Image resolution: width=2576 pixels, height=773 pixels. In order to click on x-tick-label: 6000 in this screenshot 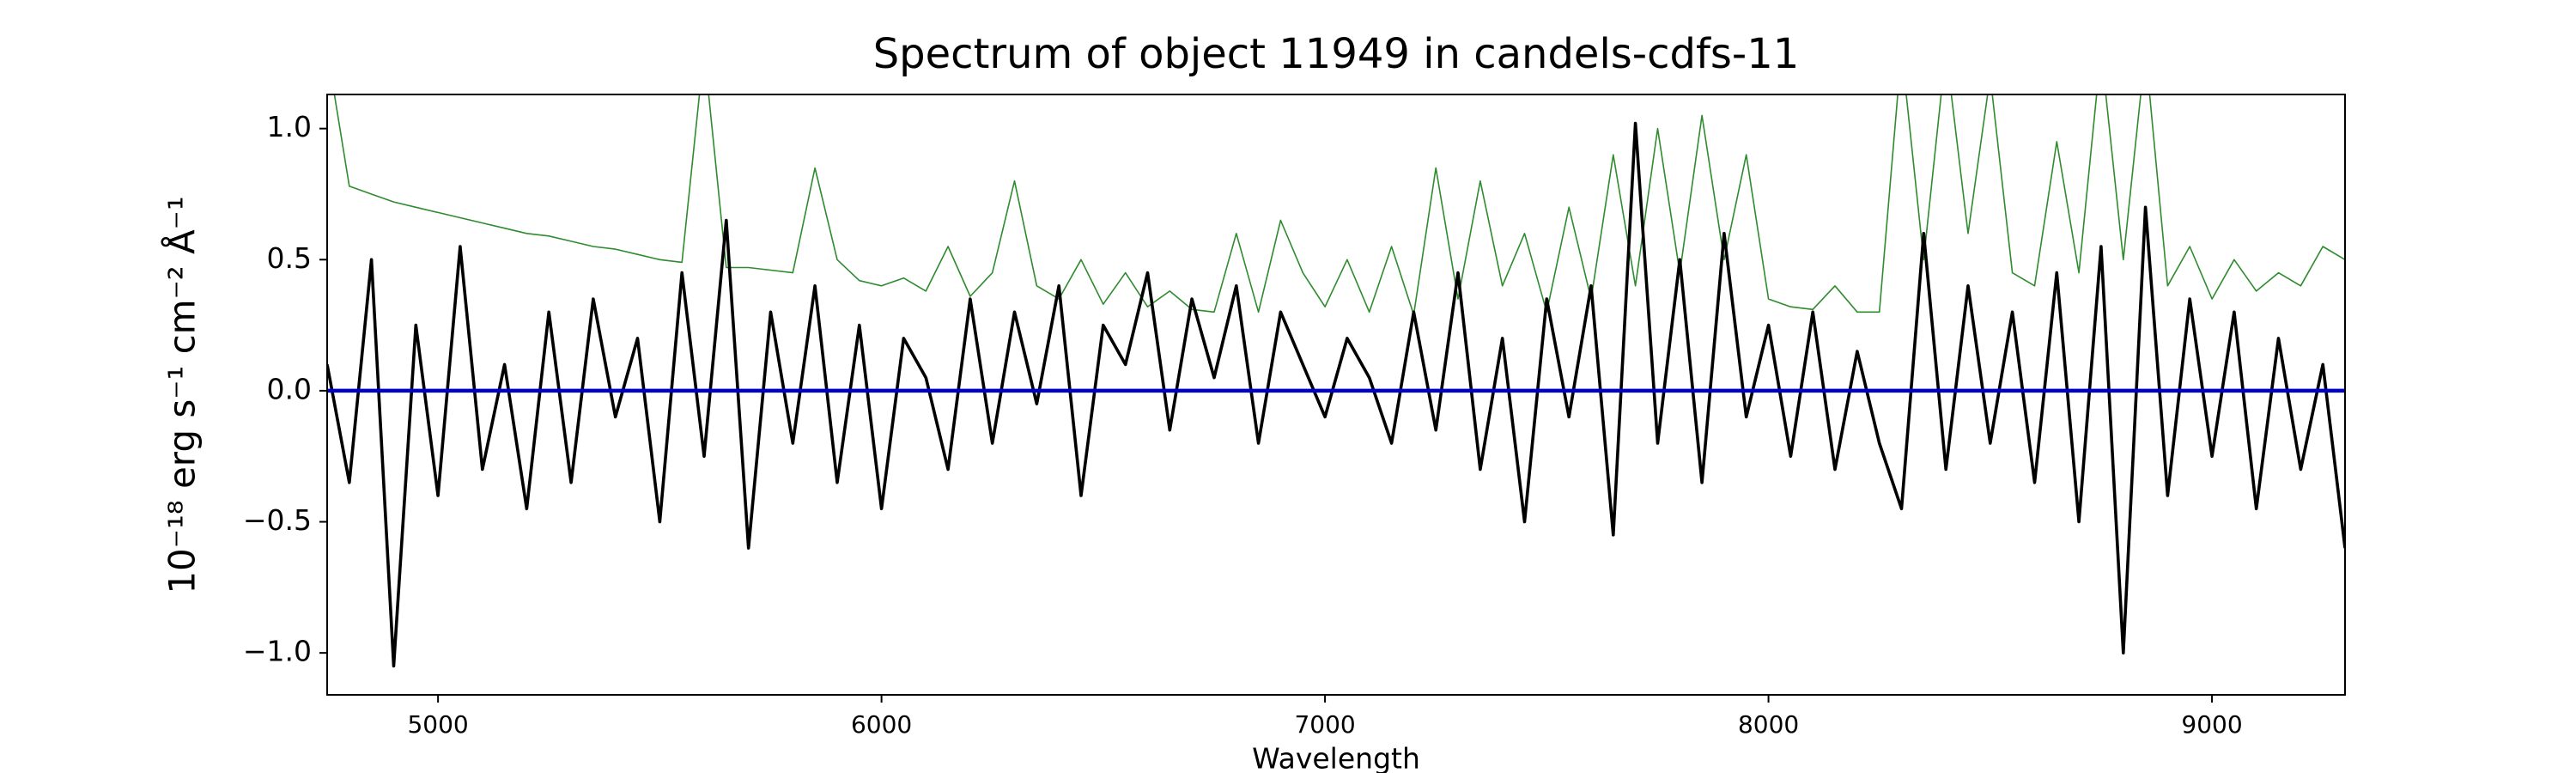, I will do `click(881, 724)`.